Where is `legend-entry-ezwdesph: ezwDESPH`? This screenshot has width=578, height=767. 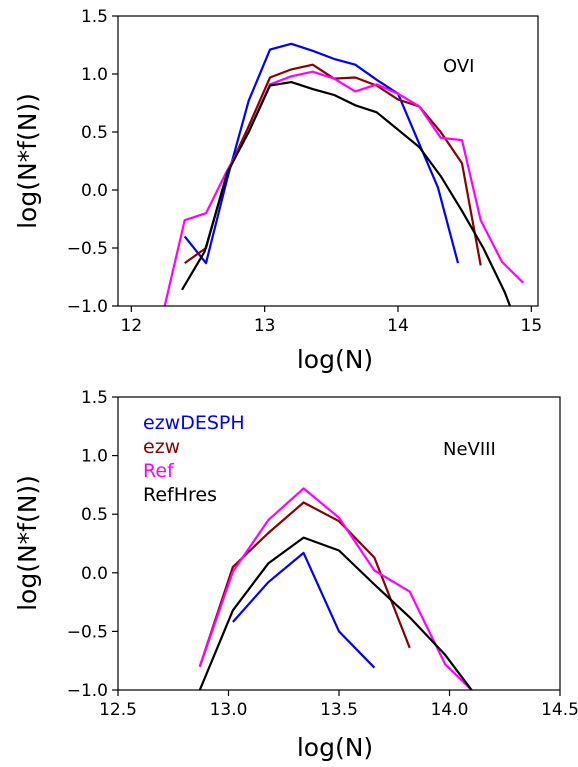 legend-entry-ezwdesph: ezwDESPH is located at coordinates (194, 423).